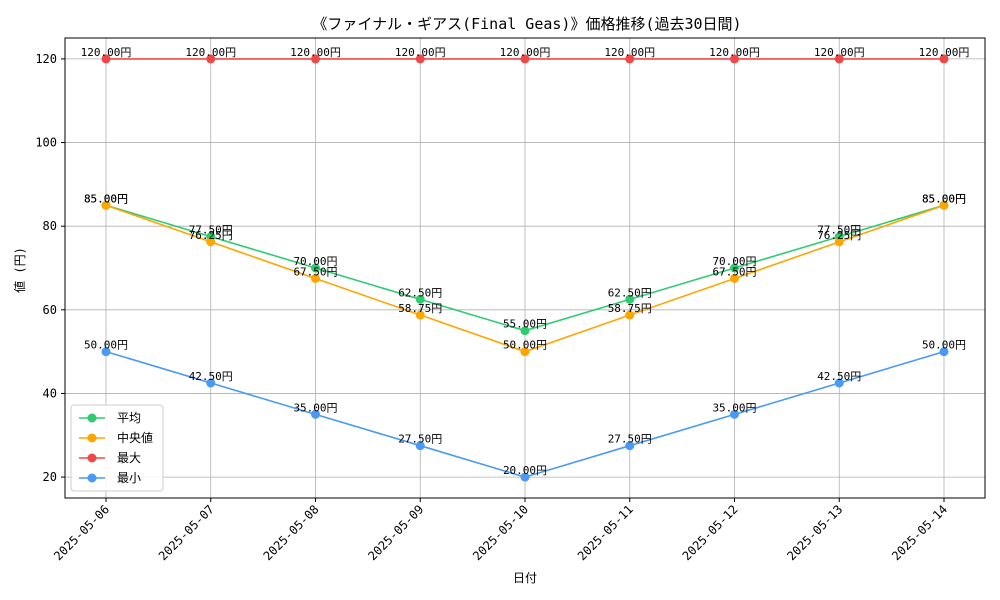  What do you see at coordinates (129, 418) in the screenshot?
I see `legend-label: 平均` at bounding box center [129, 418].